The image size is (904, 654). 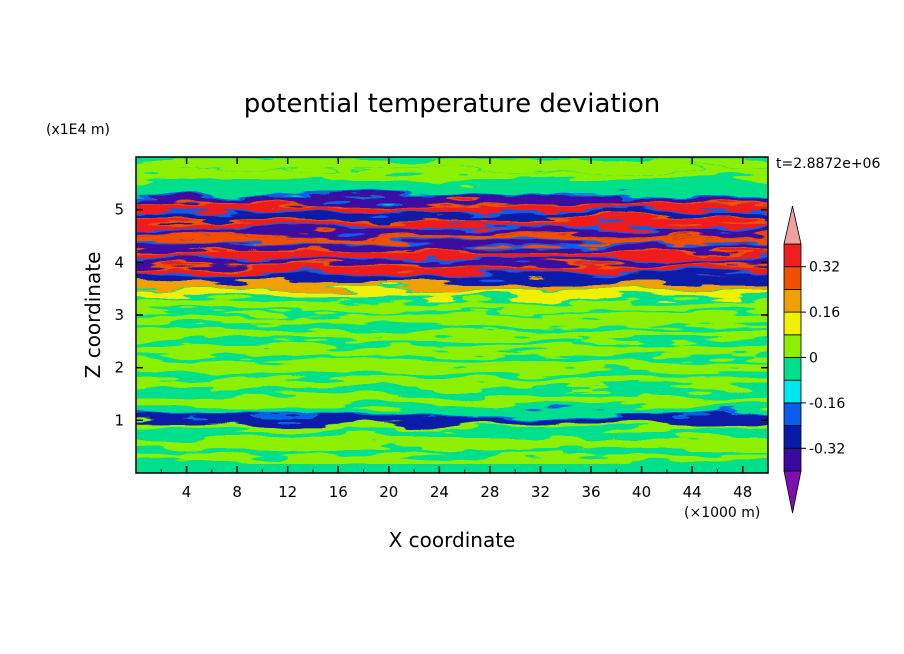 I want to click on y-tick-label: 3, so click(x=119, y=315).